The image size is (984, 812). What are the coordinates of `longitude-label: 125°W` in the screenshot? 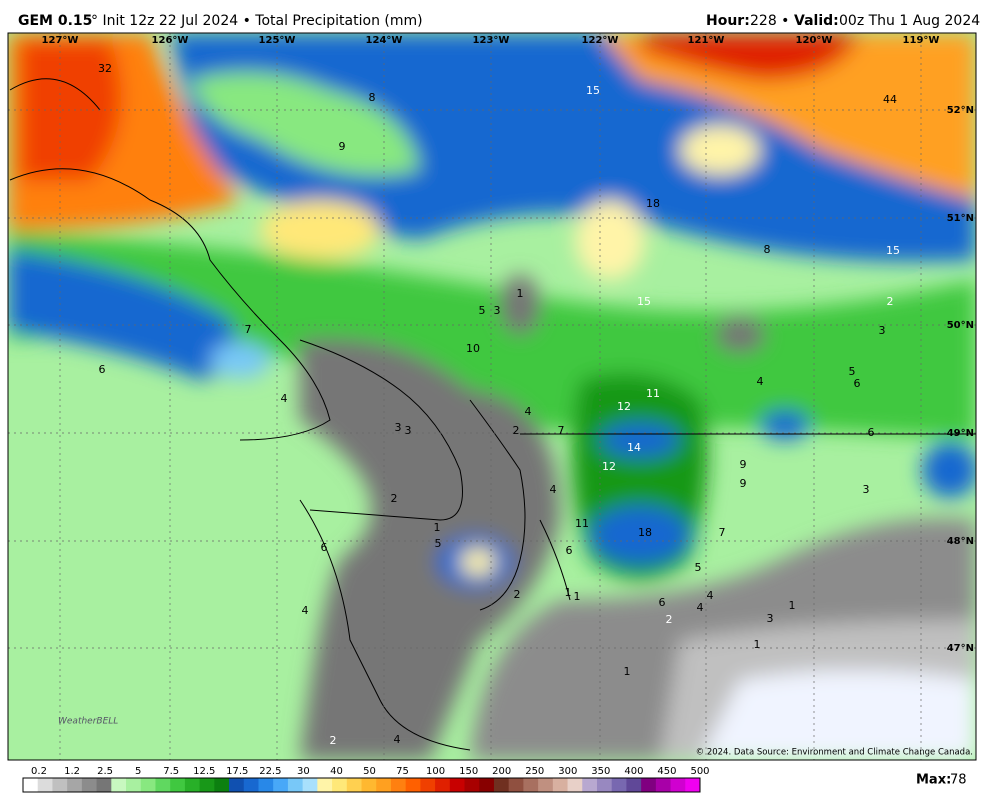 It's located at (277, 40).